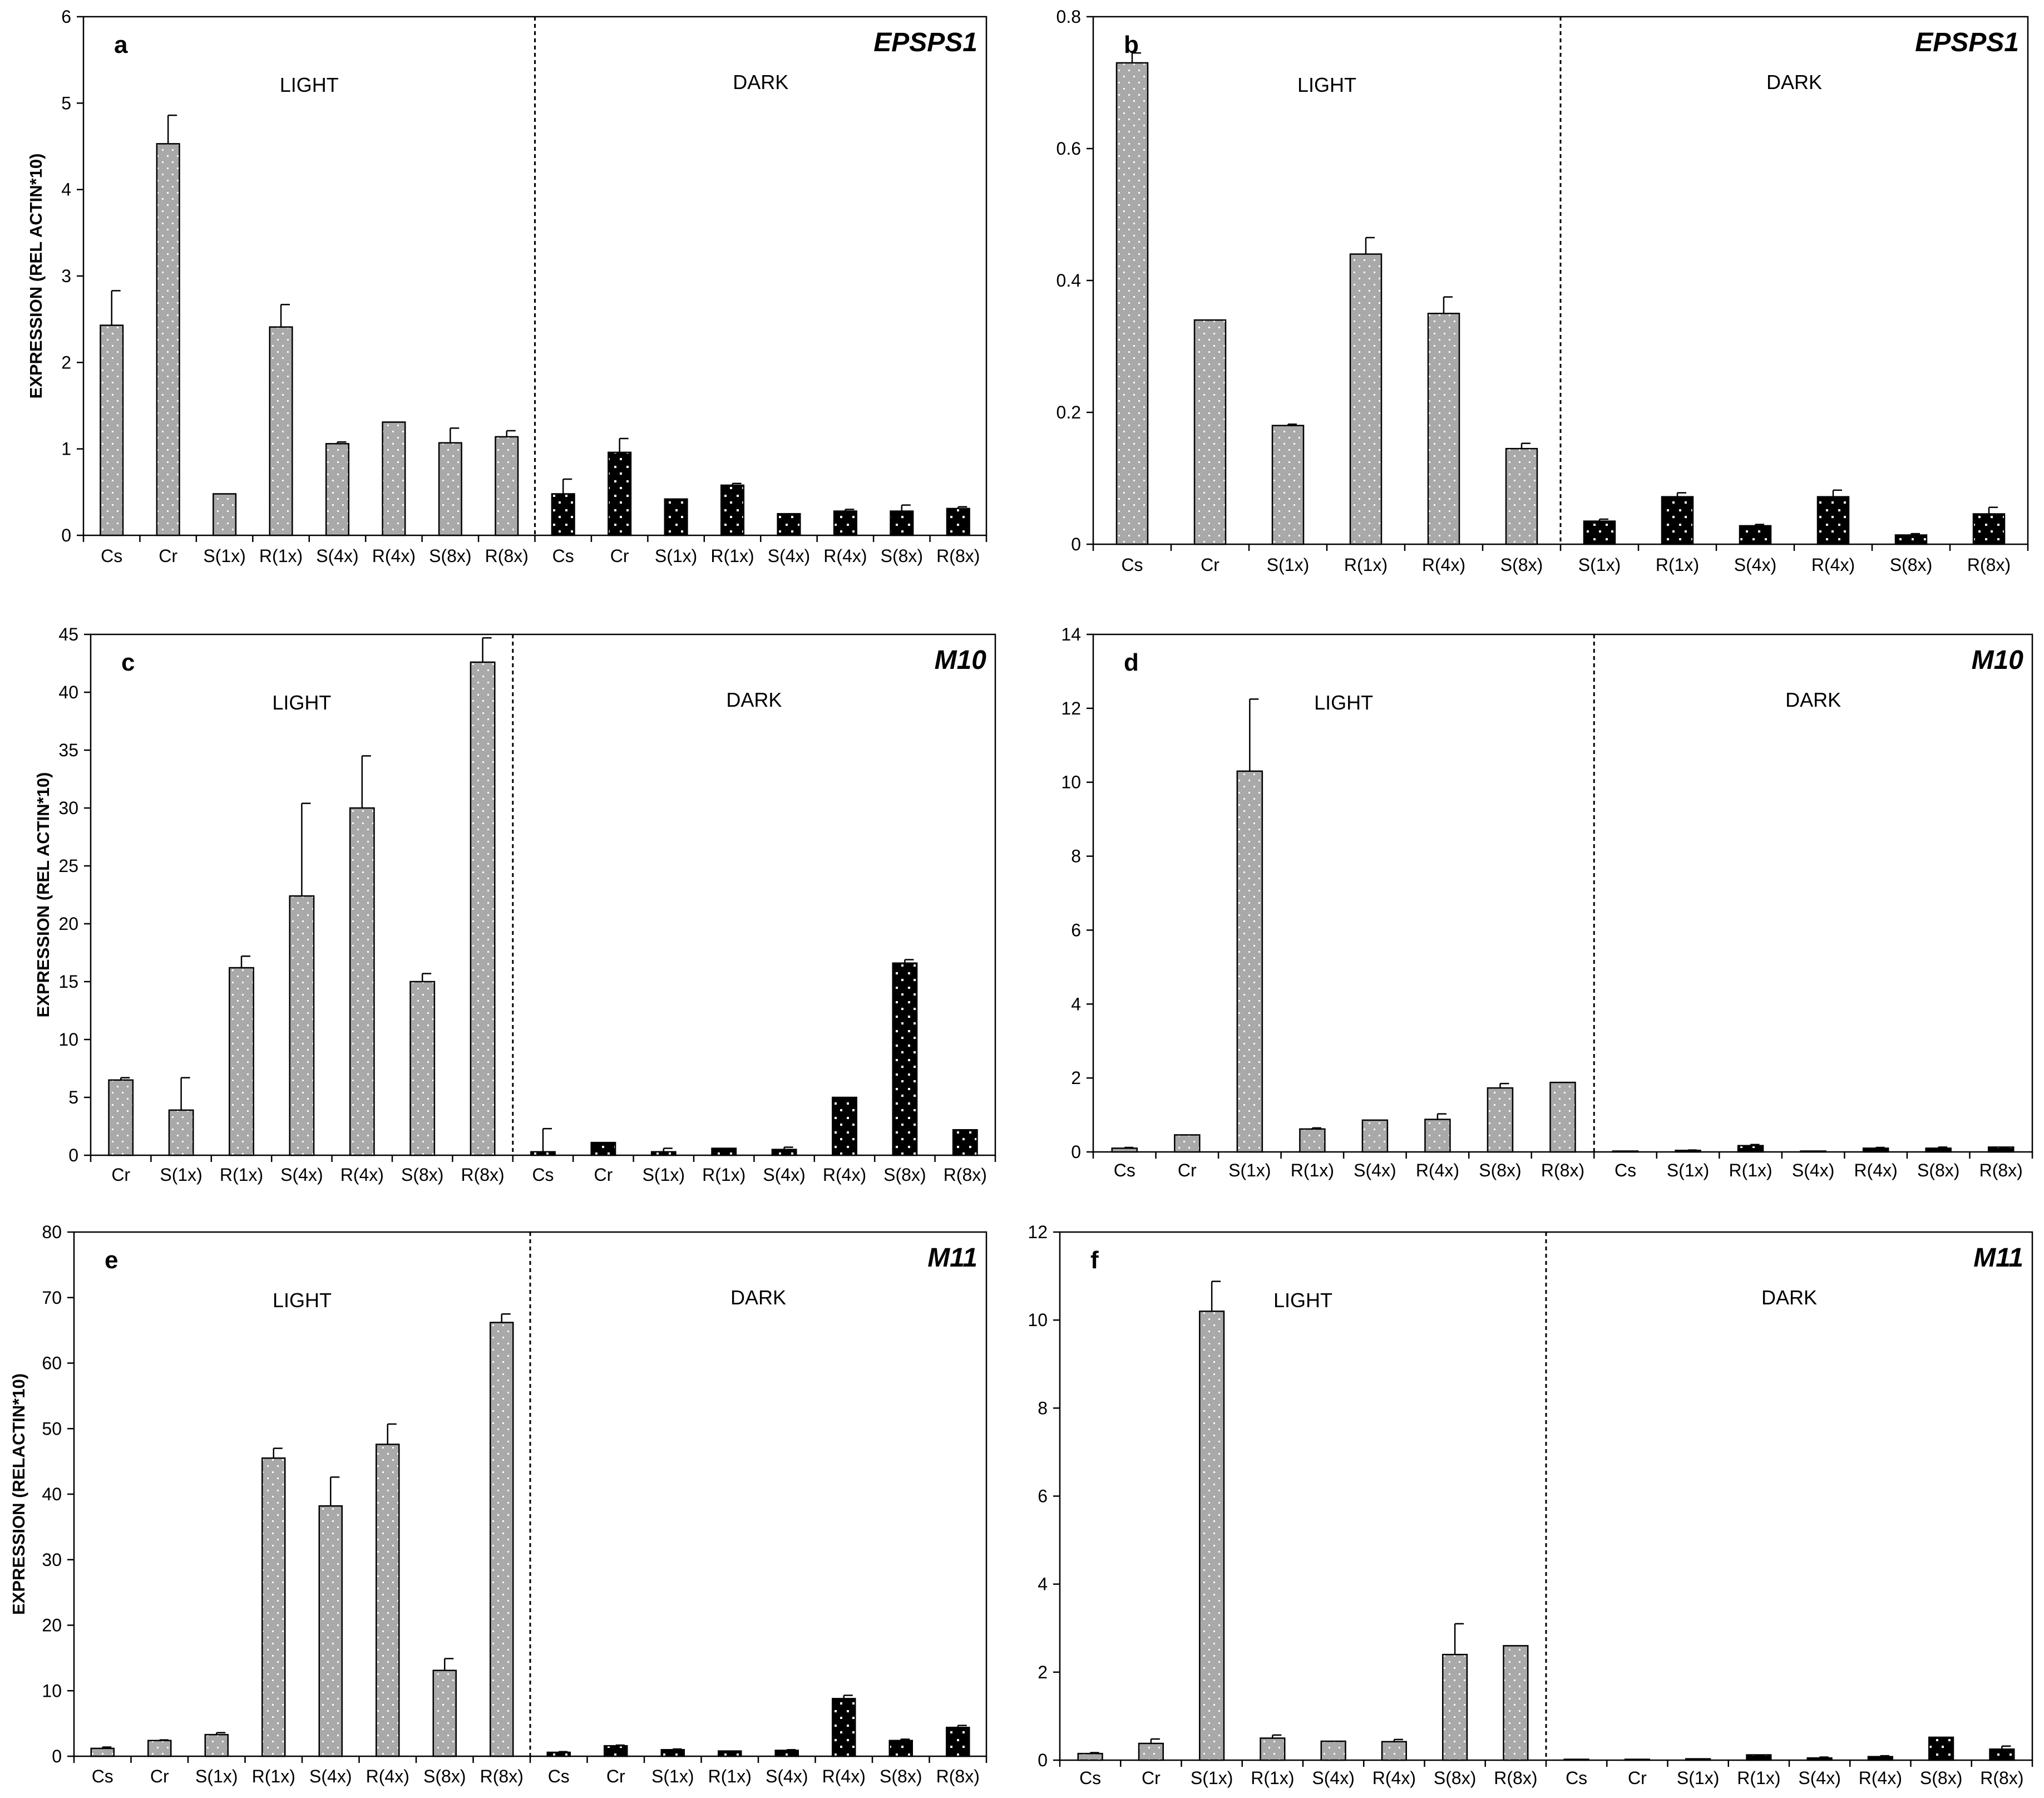  Describe the element at coordinates (1071, 708) in the screenshot. I see `y-tick-label: 12` at that location.